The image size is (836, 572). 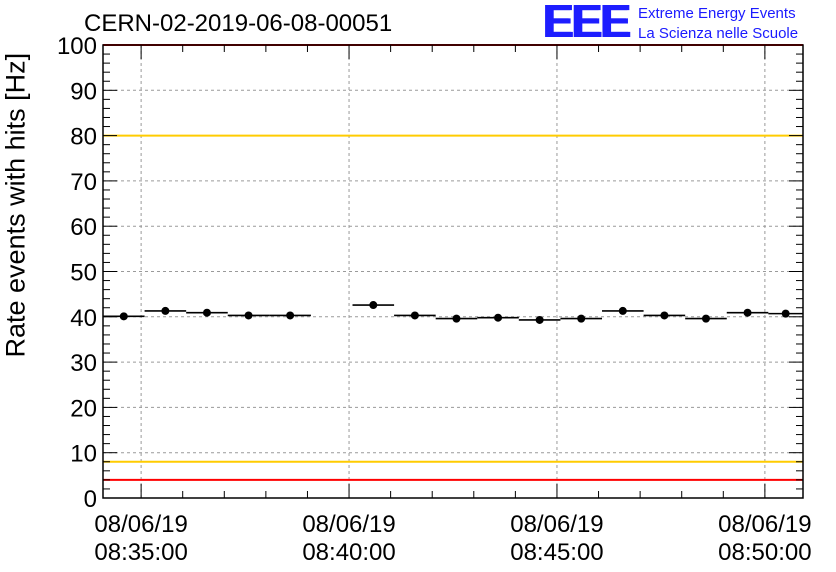 I want to click on y-tick-label: 0, so click(x=90, y=499).